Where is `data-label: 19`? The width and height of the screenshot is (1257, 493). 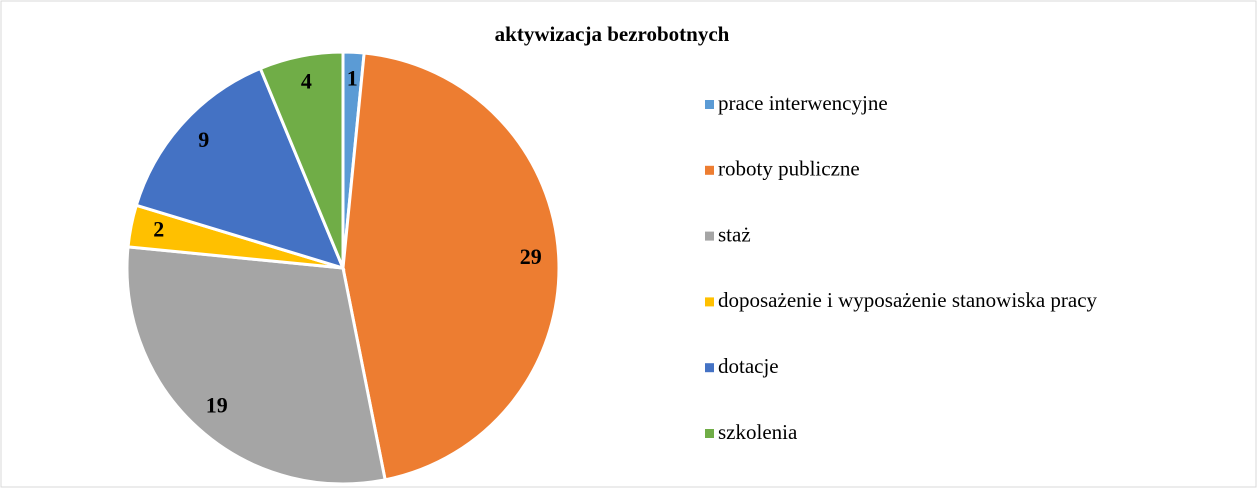 data-label: 19 is located at coordinates (217, 404).